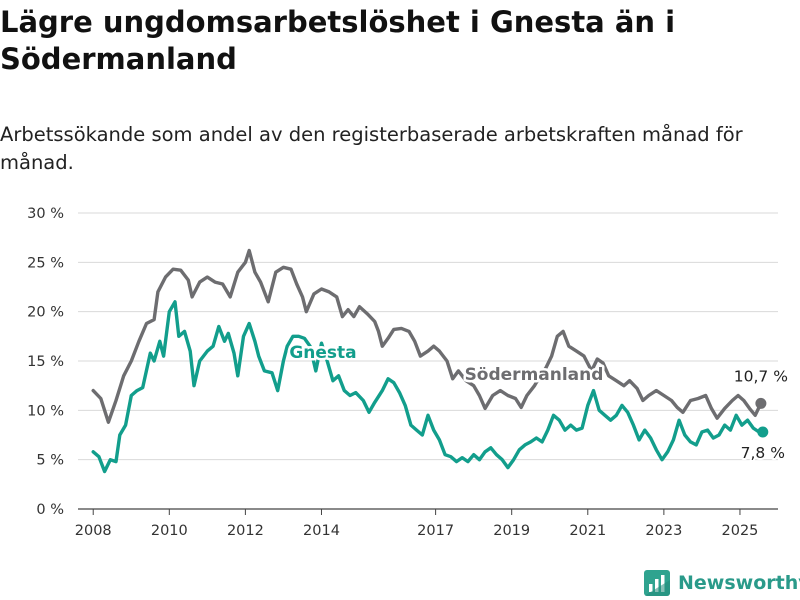  I want to click on x-tick-label: 2019, so click(511, 531).